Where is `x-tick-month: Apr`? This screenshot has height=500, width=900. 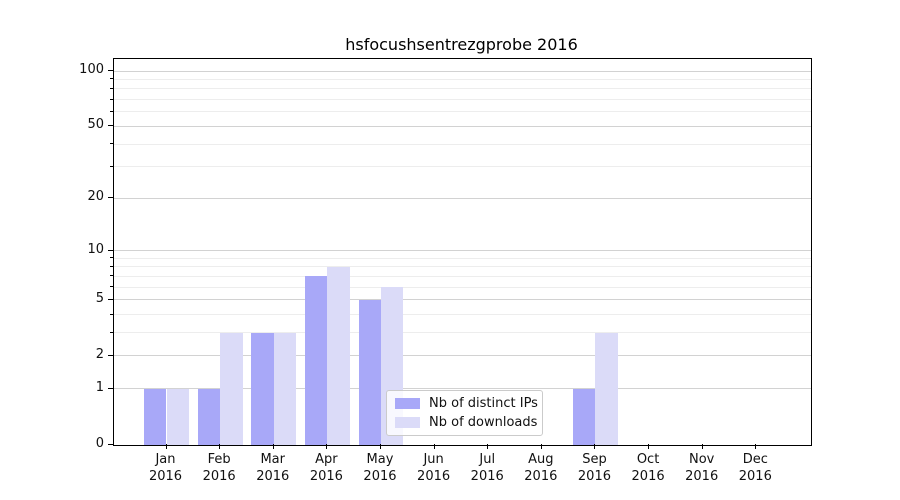 x-tick-month: Apr is located at coordinates (326, 459).